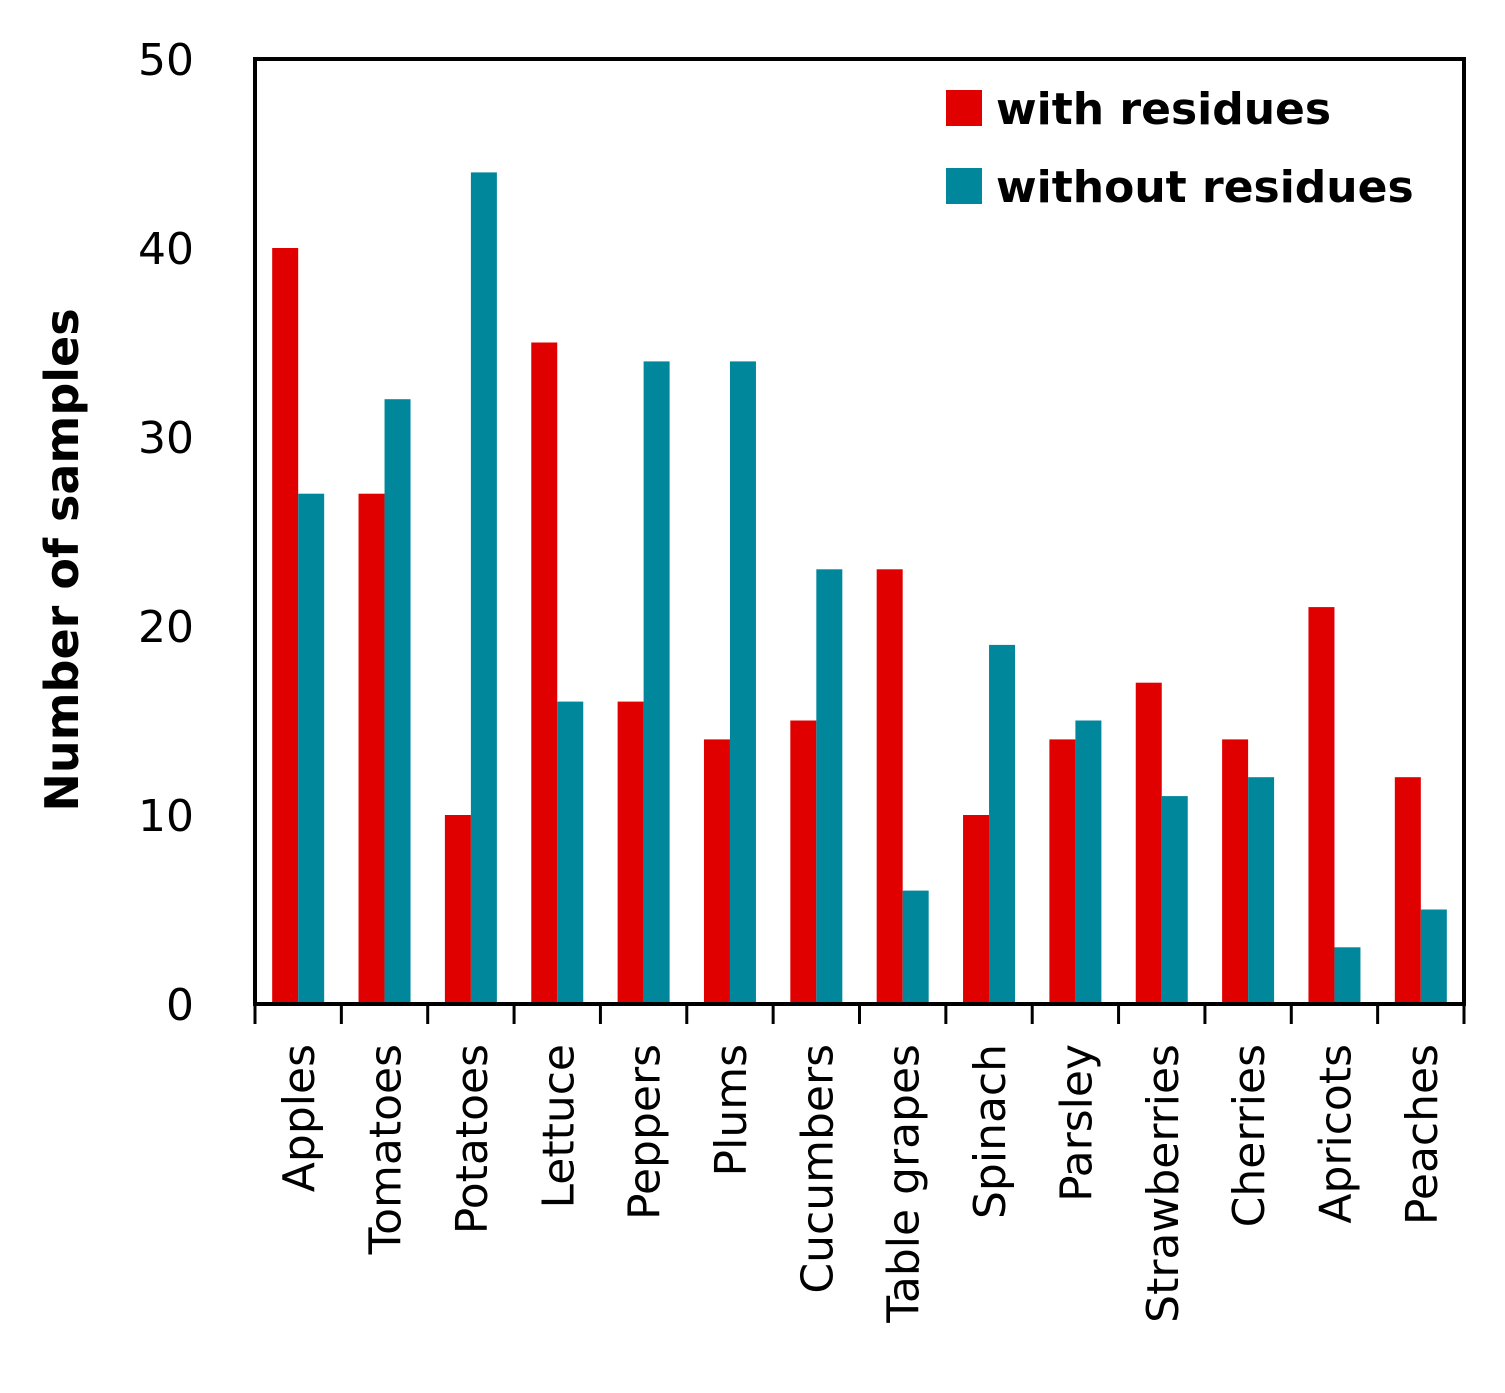  I want to click on x-category-label: Potatoes, so click(472, 1139).